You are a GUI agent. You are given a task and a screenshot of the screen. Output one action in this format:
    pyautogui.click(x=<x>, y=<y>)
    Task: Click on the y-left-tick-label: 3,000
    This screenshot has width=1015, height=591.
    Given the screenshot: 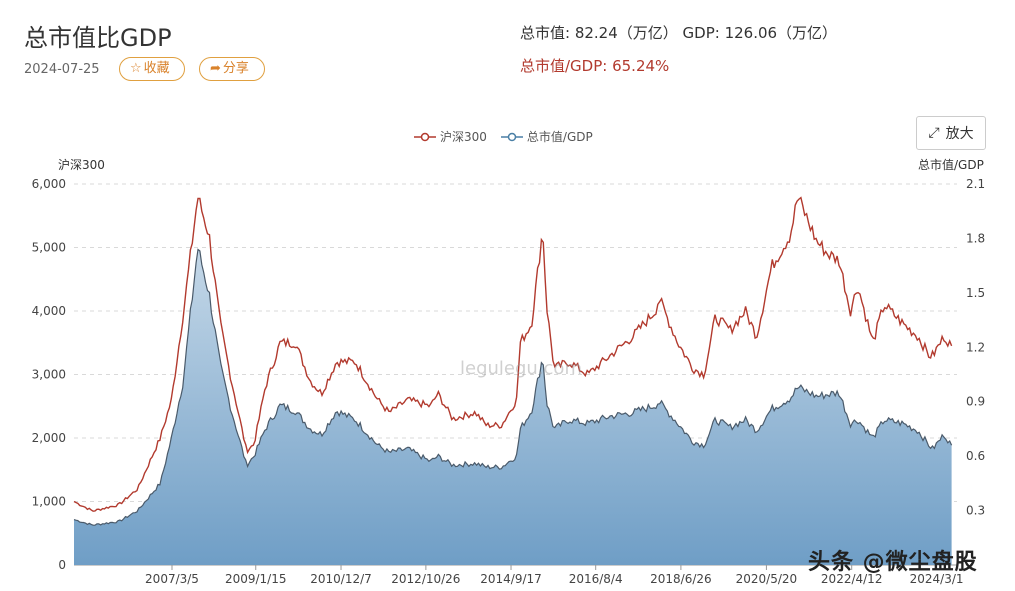 What is the action you would take?
    pyautogui.click(x=49, y=375)
    